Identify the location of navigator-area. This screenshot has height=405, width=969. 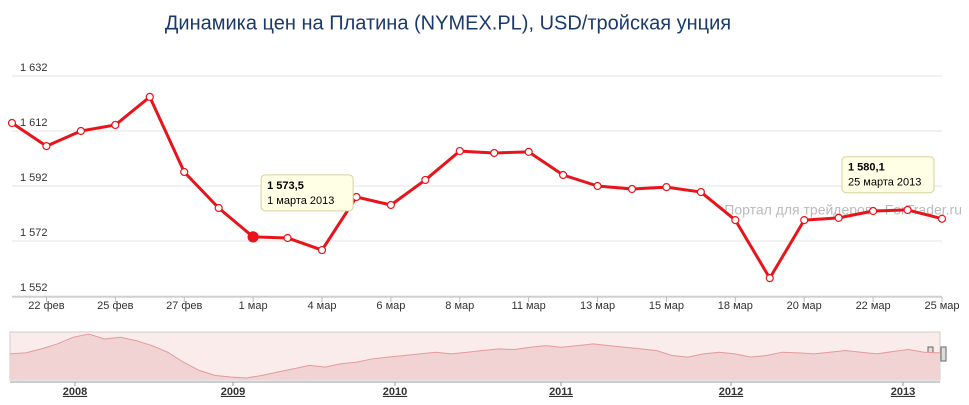
(475, 357).